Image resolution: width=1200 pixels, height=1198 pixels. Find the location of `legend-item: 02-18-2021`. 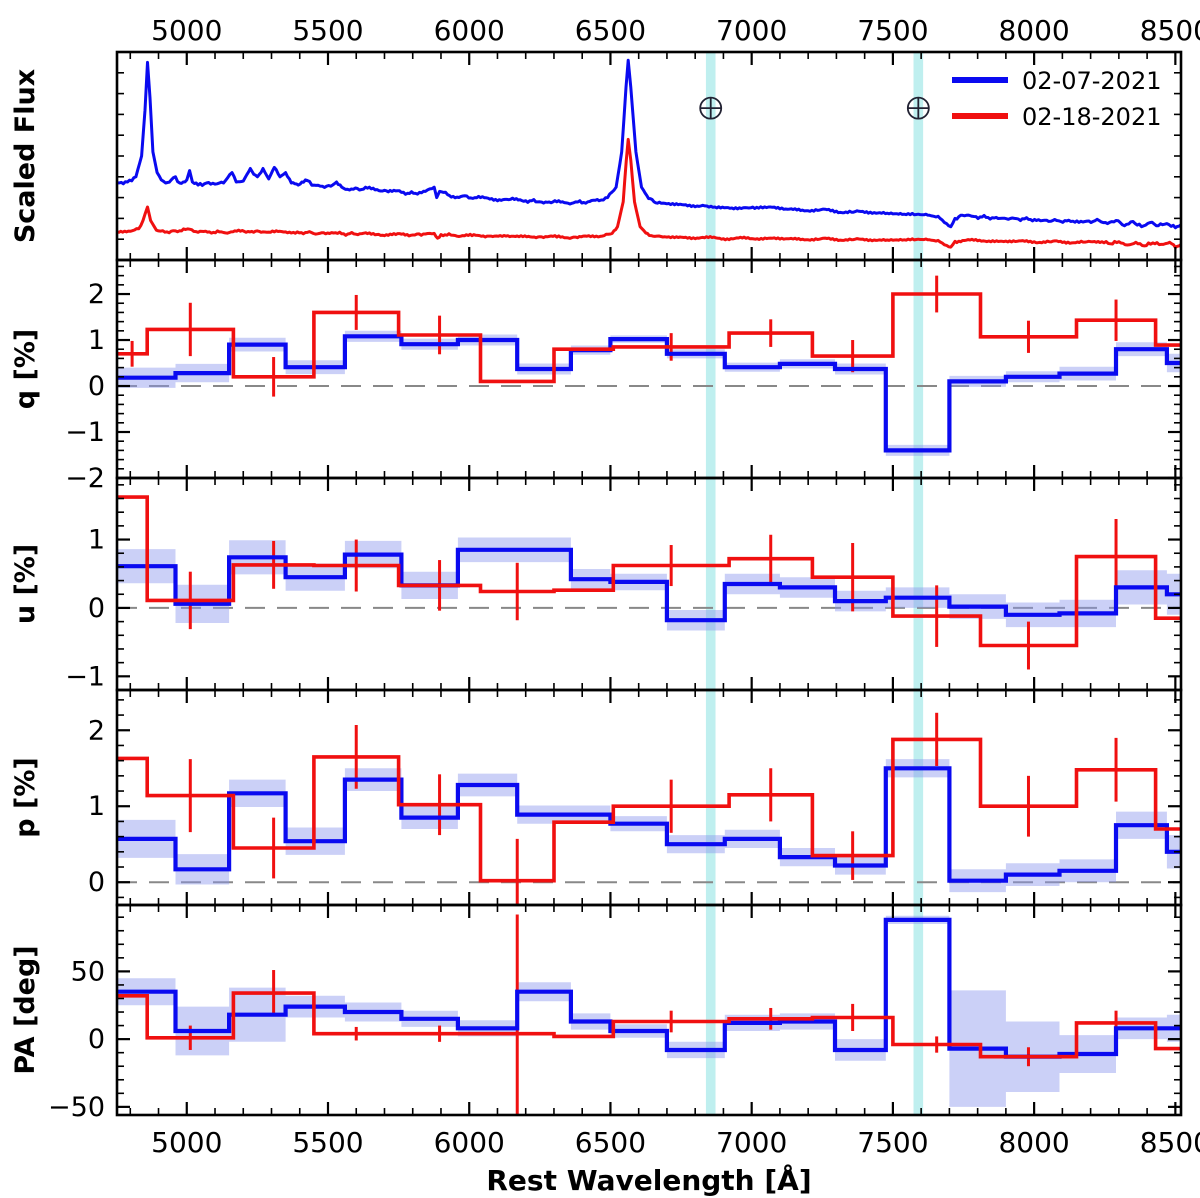

legend-item: 02-18-2021 is located at coordinates (1056, 117).